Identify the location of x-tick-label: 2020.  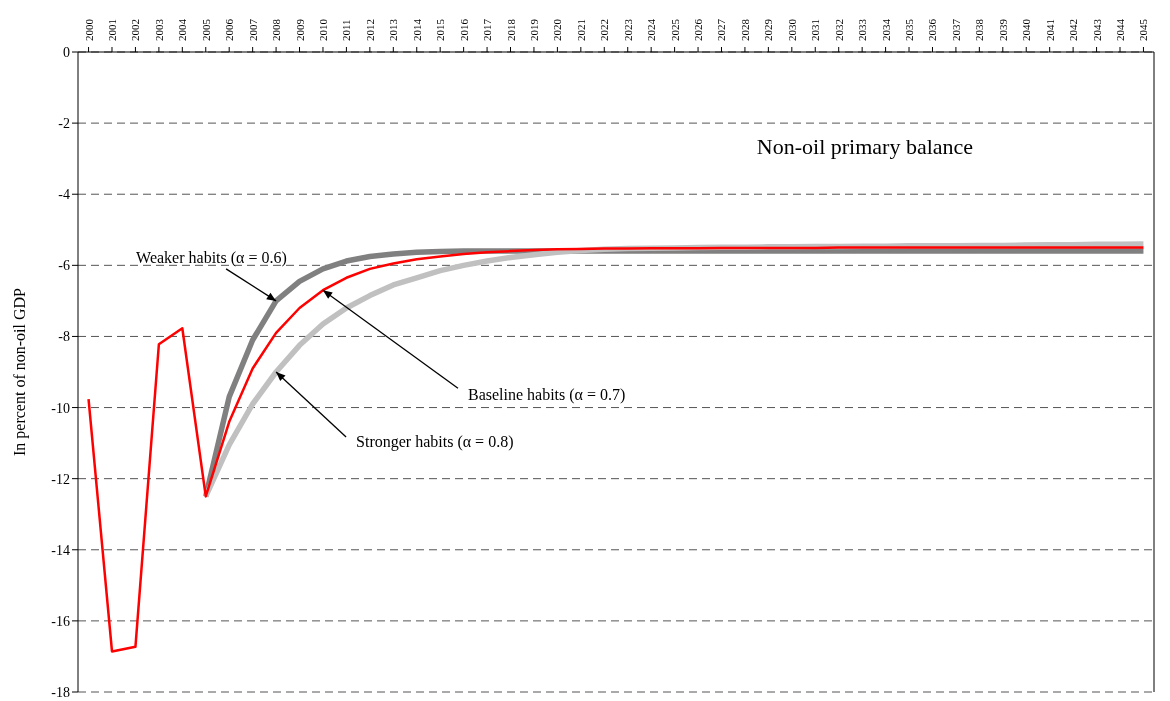
(557, 29).